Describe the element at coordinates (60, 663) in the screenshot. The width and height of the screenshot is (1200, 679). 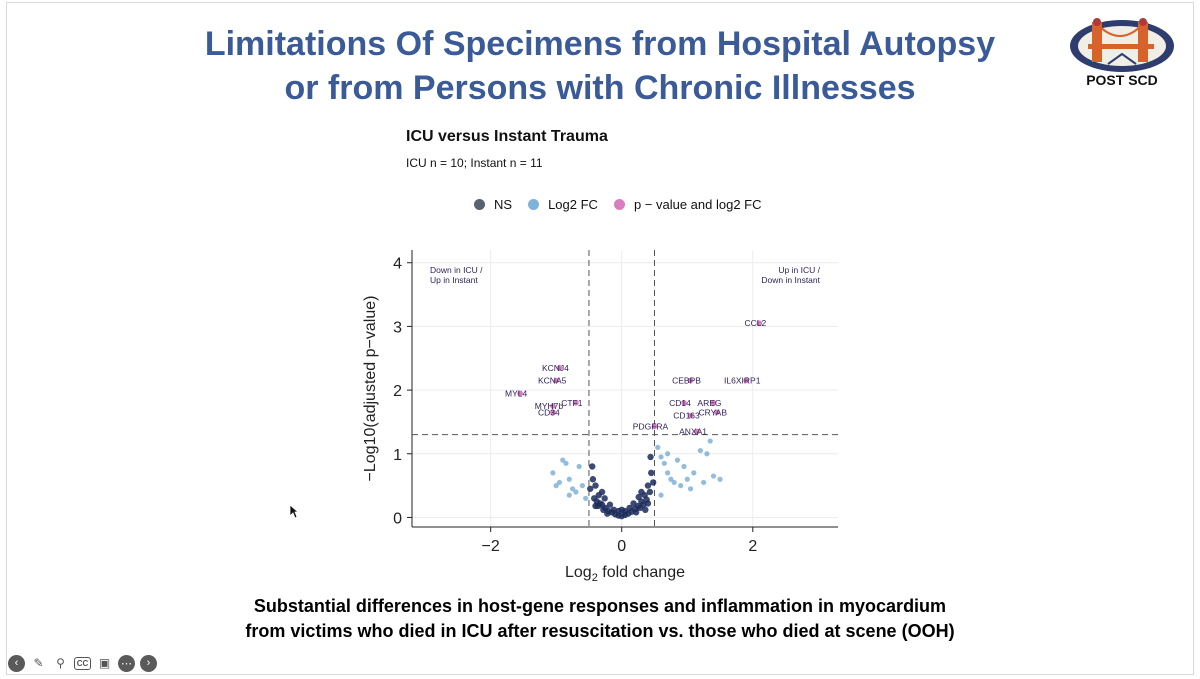
I see `zoom-icon: ⚲` at that location.